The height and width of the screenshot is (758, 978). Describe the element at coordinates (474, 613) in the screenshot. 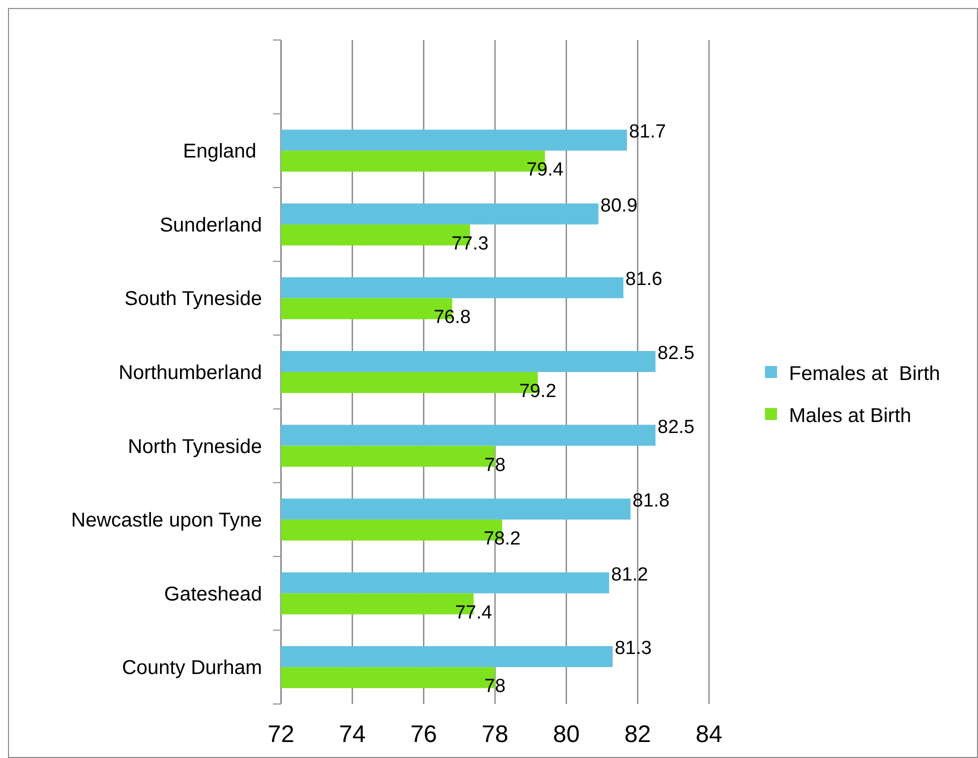

I see `data-label: 77.4` at that location.